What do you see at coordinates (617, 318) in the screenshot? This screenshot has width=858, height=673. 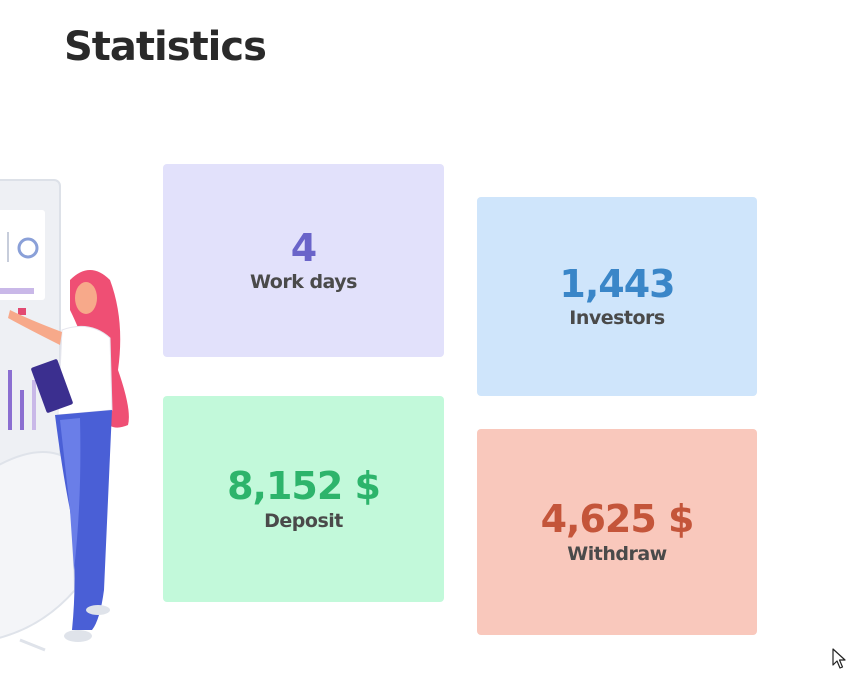 I see `investors-label: Investors` at bounding box center [617, 318].